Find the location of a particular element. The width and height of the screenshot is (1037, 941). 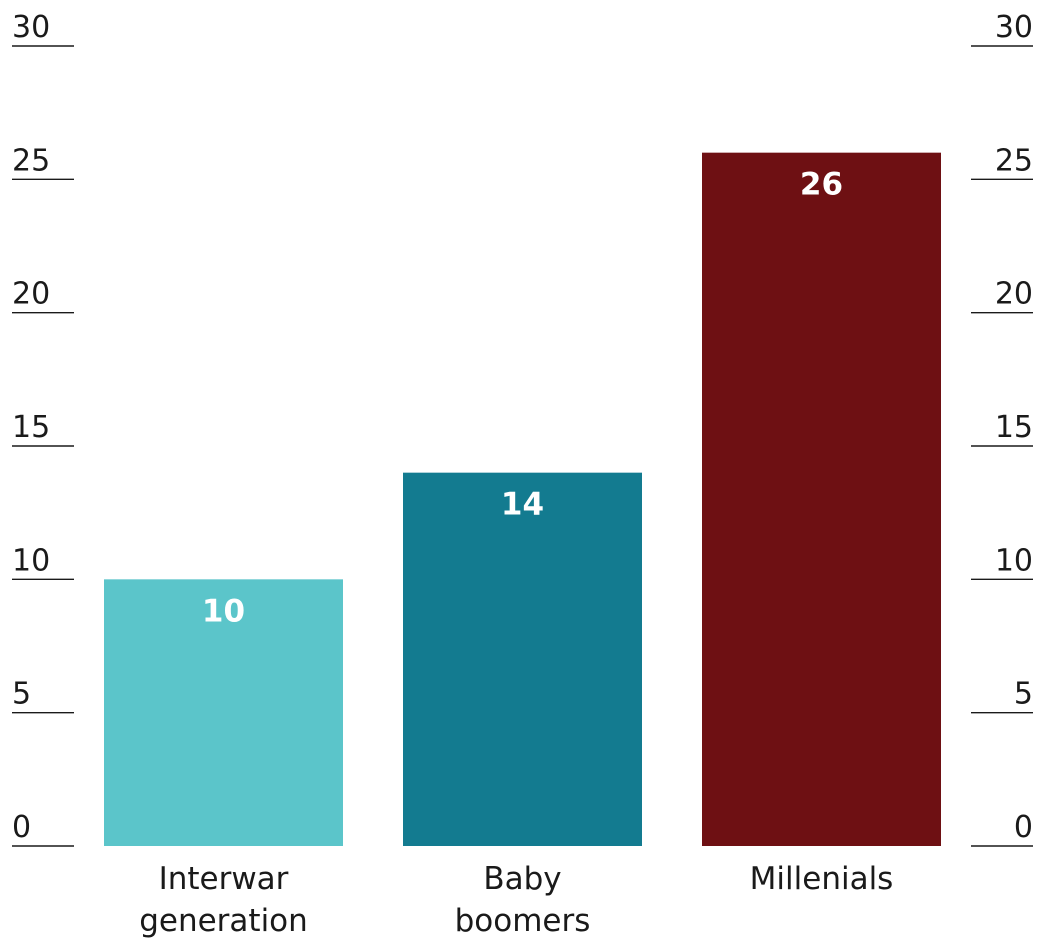

right-tick-label-20: 20 is located at coordinates (1014, 294).